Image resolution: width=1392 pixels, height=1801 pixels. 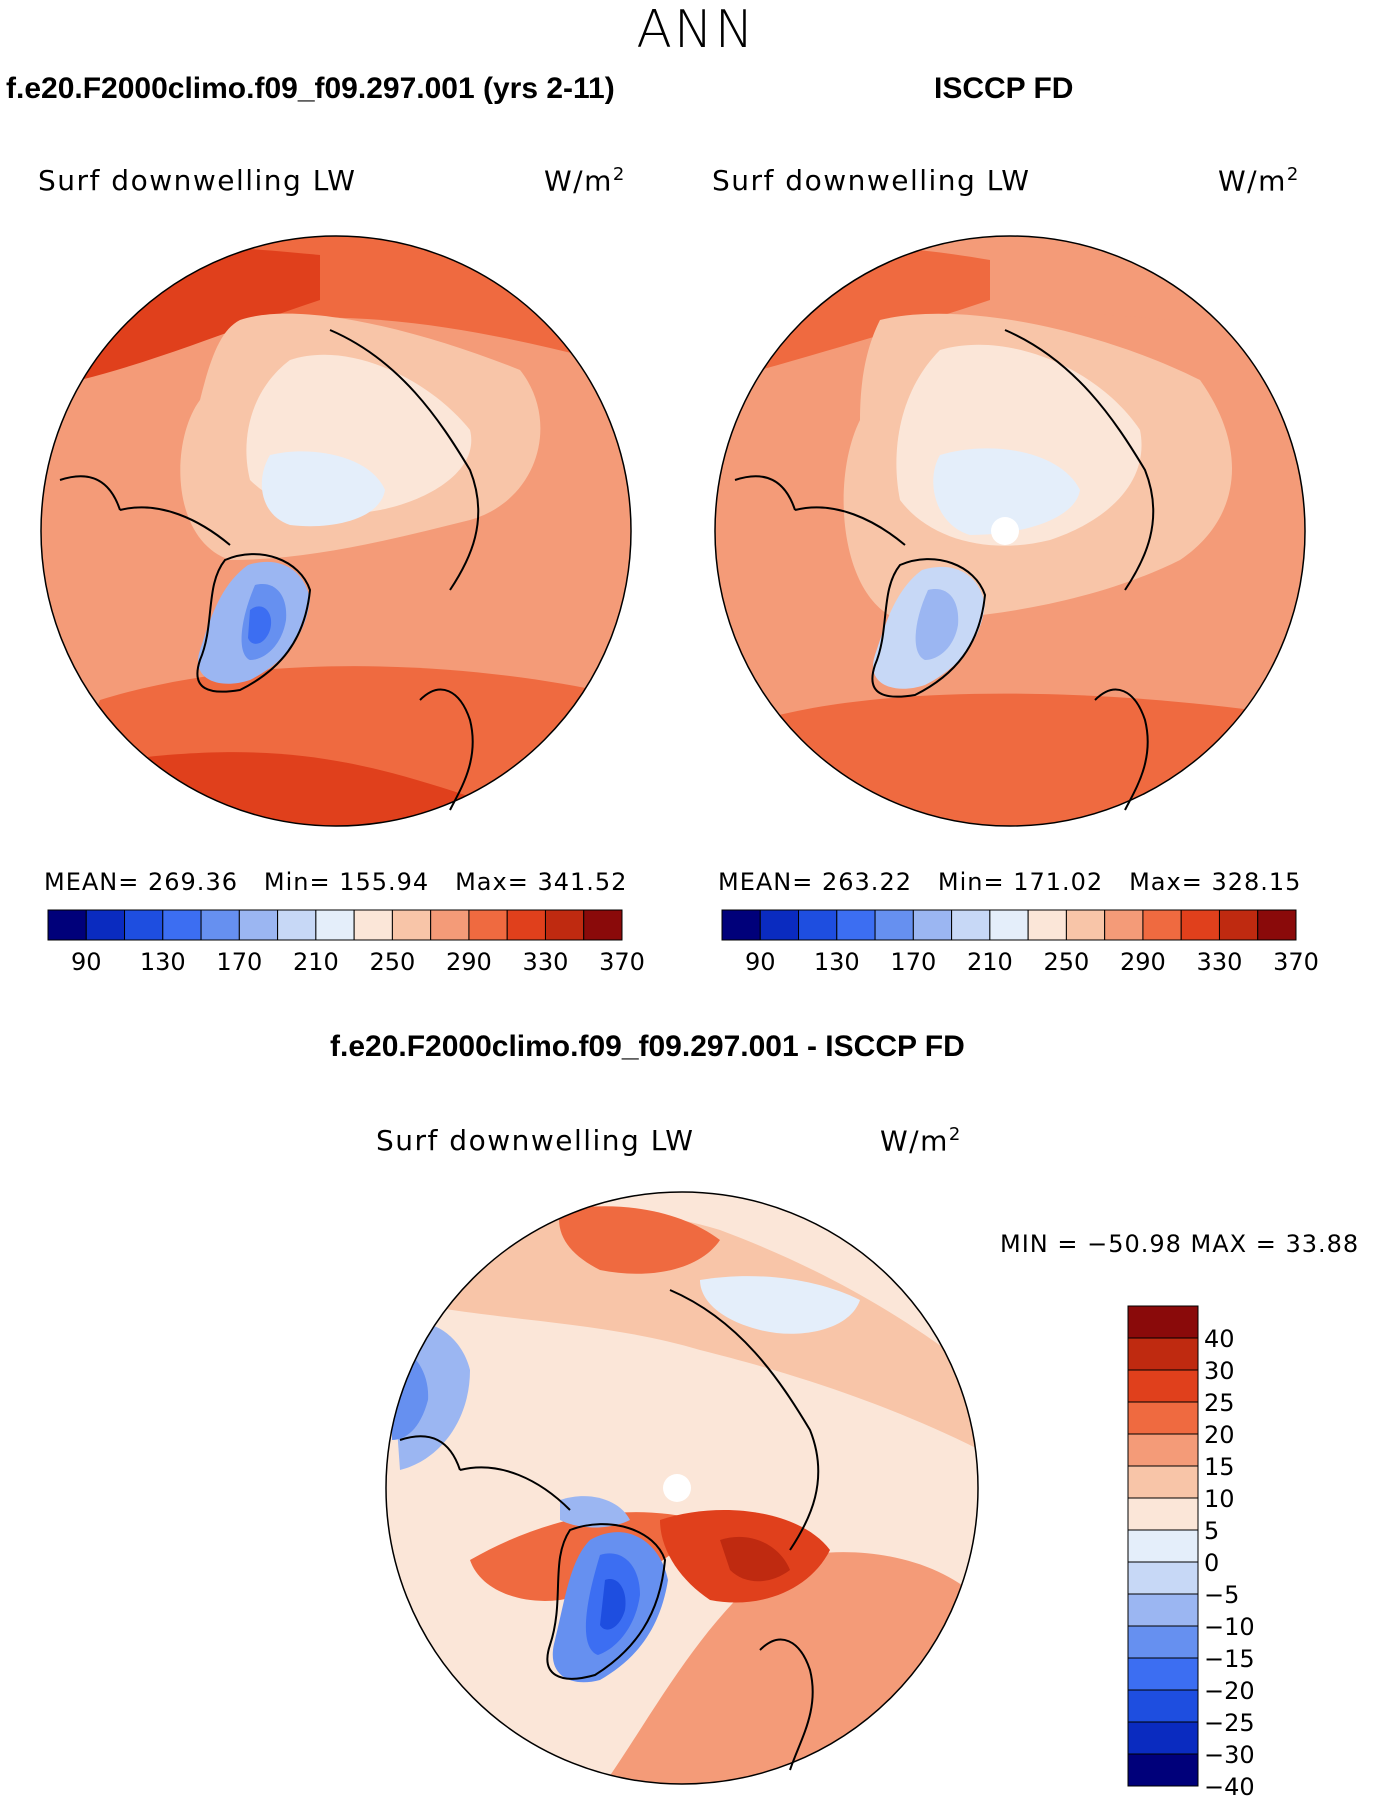 I want to click on colorbar-tick-label: −10, so click(x=1229, y=1627).